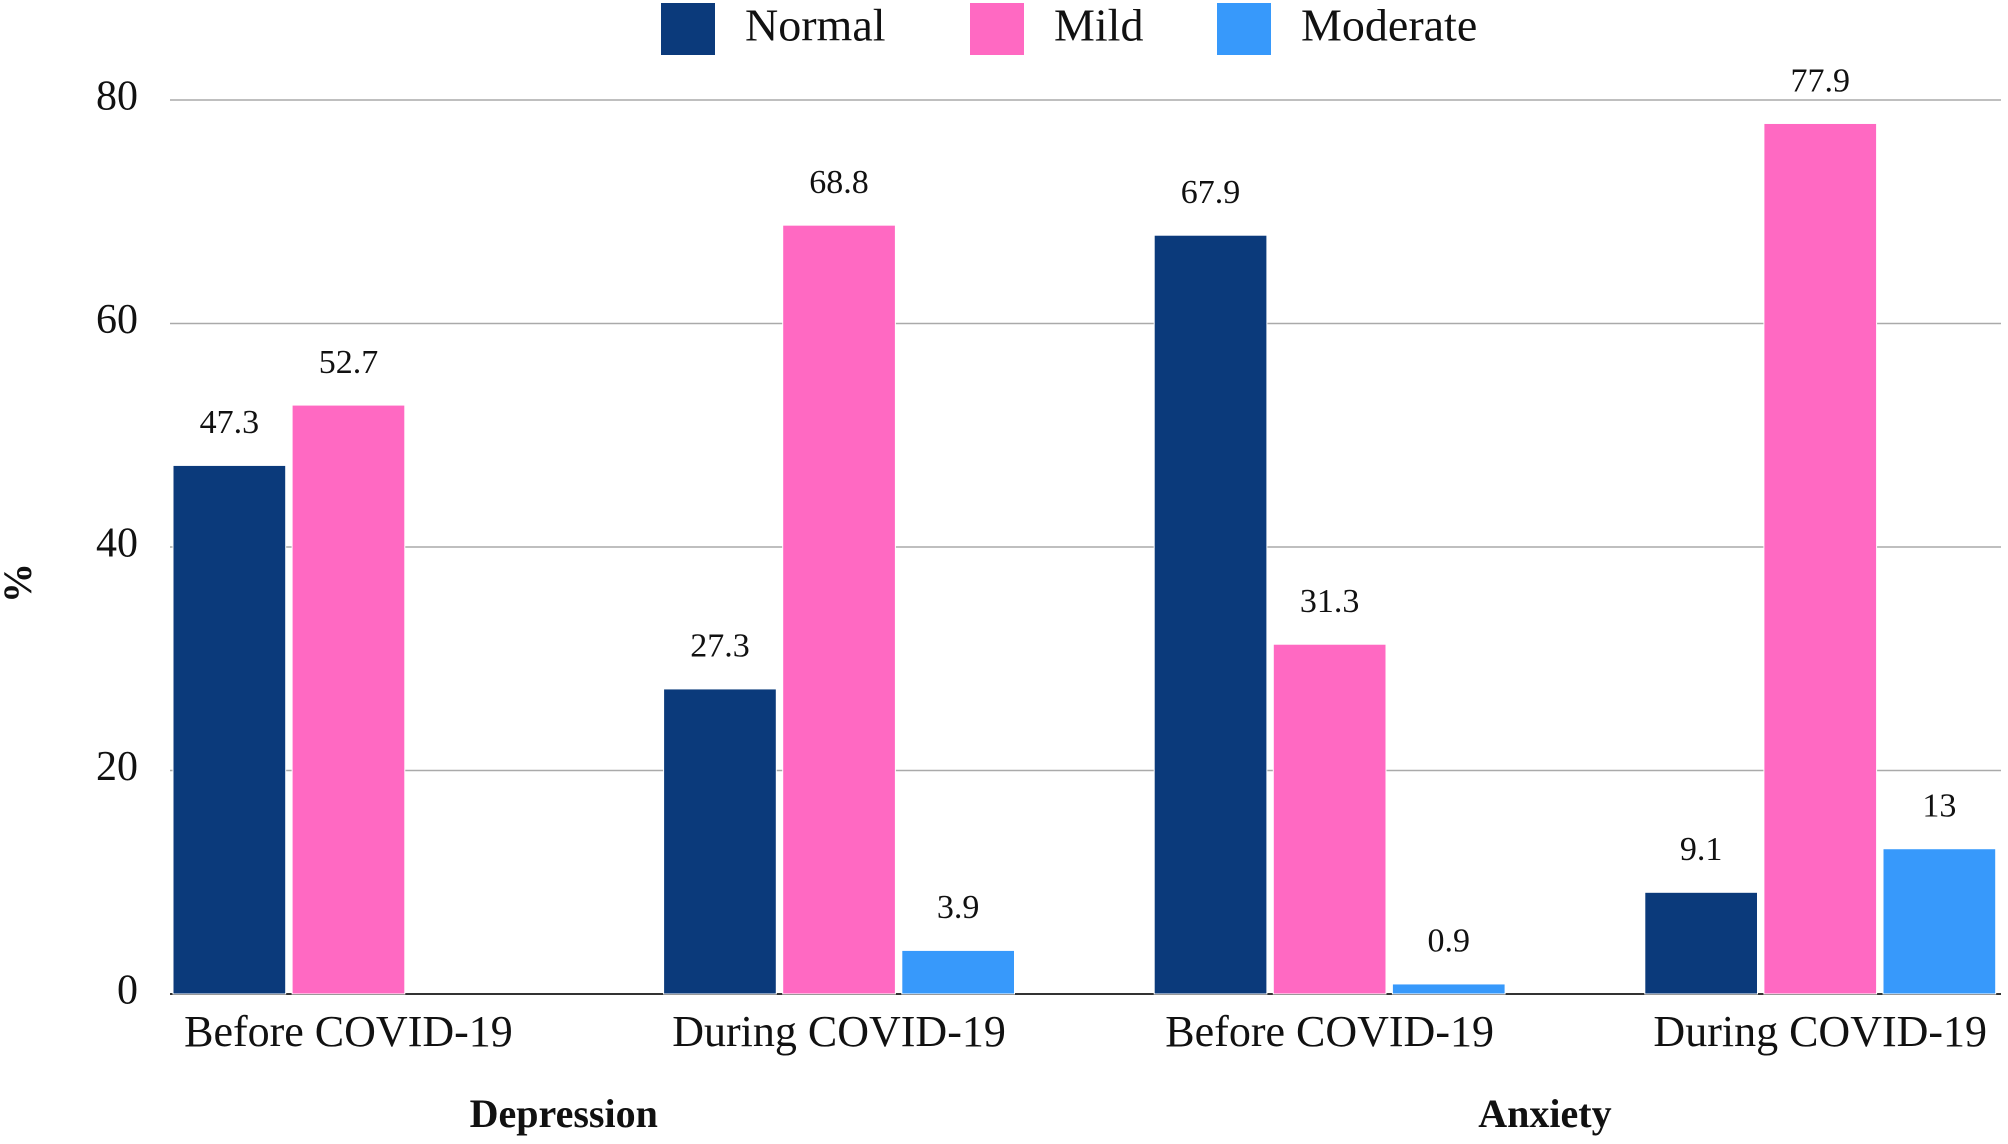  Describe the element at coordinates (230, 422) in the screenshot. I see `data-label: 47.3` at that location.